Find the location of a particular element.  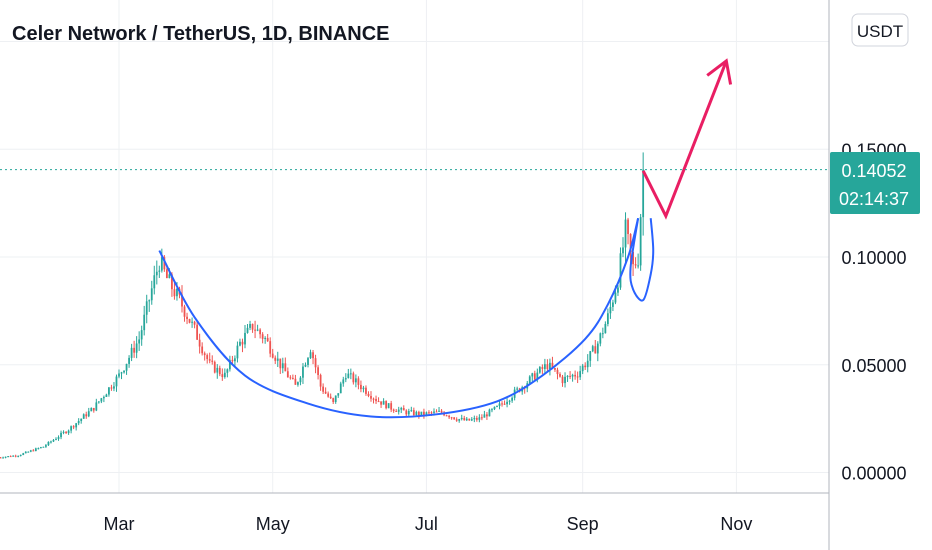

x-tick-label: Mar is located at coordinates (119, 524).